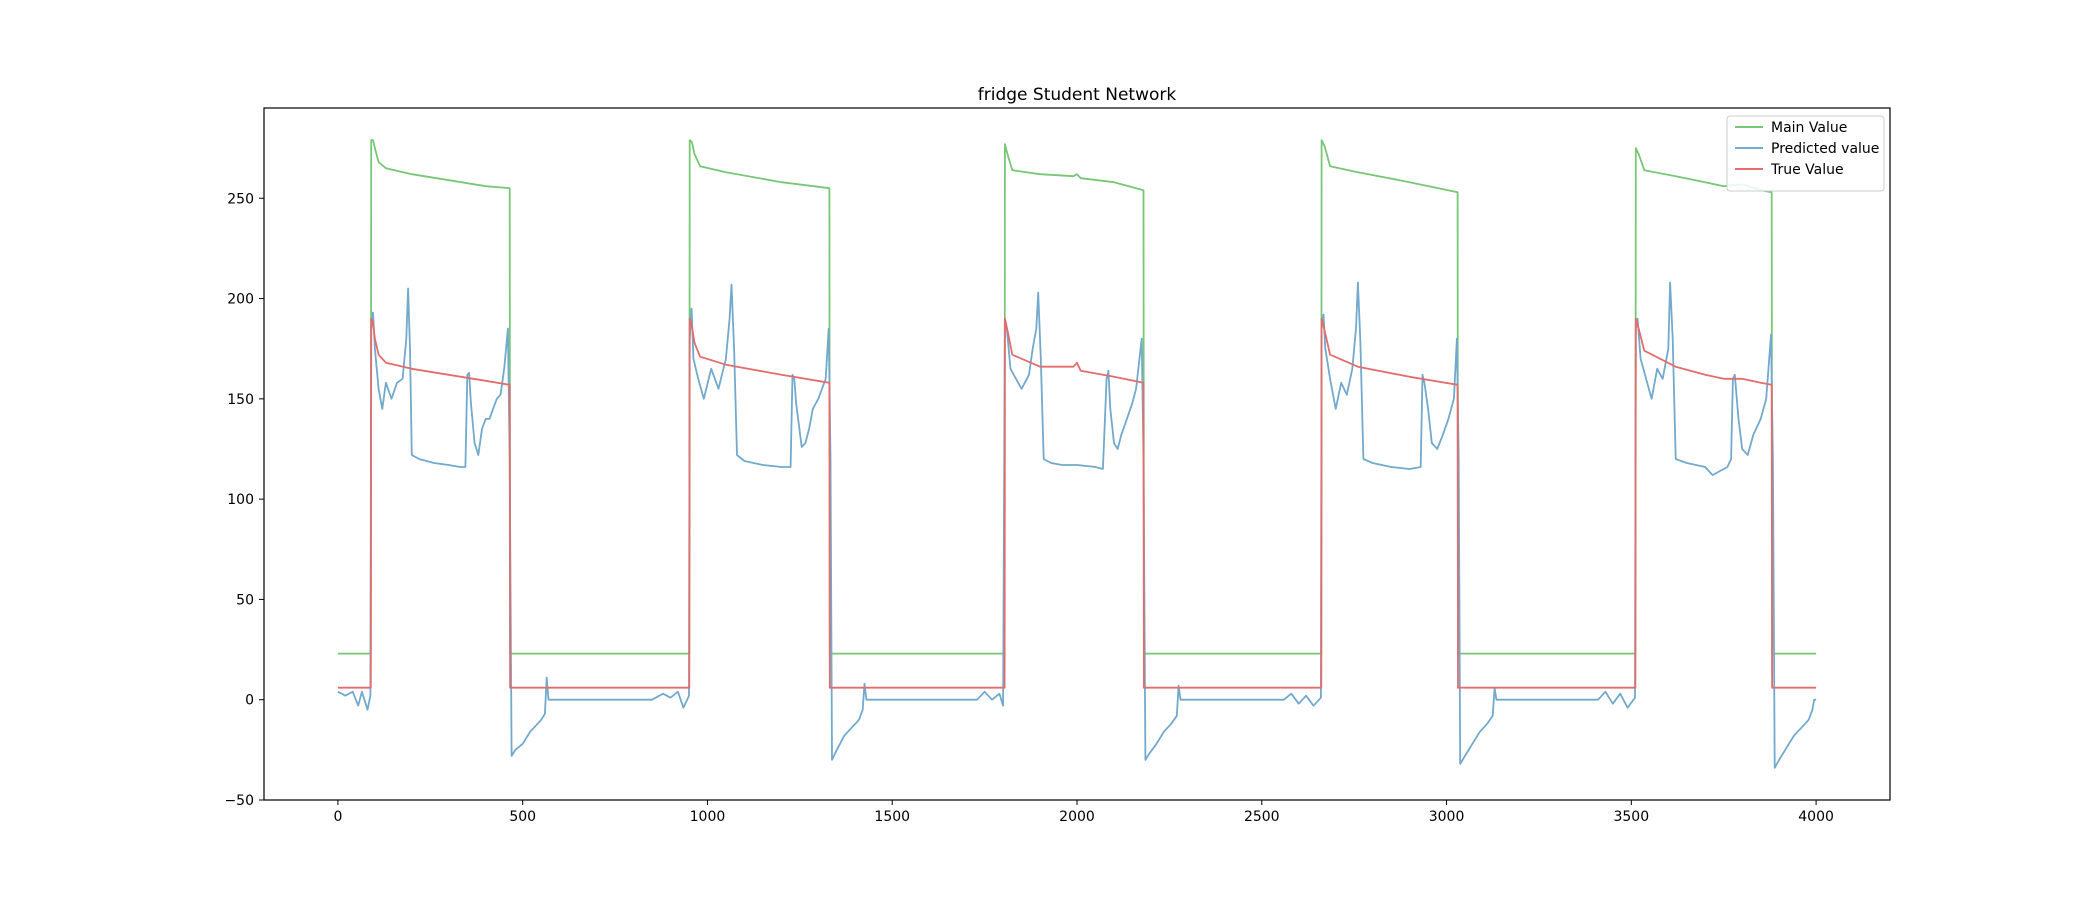 Image resolution: width=2100 pixels, height=900 pixels. What do you see at coordinates (1262, 817) in the screenshot?
I see `x-tick-label: 2500` at bounding box center [1262, 817].